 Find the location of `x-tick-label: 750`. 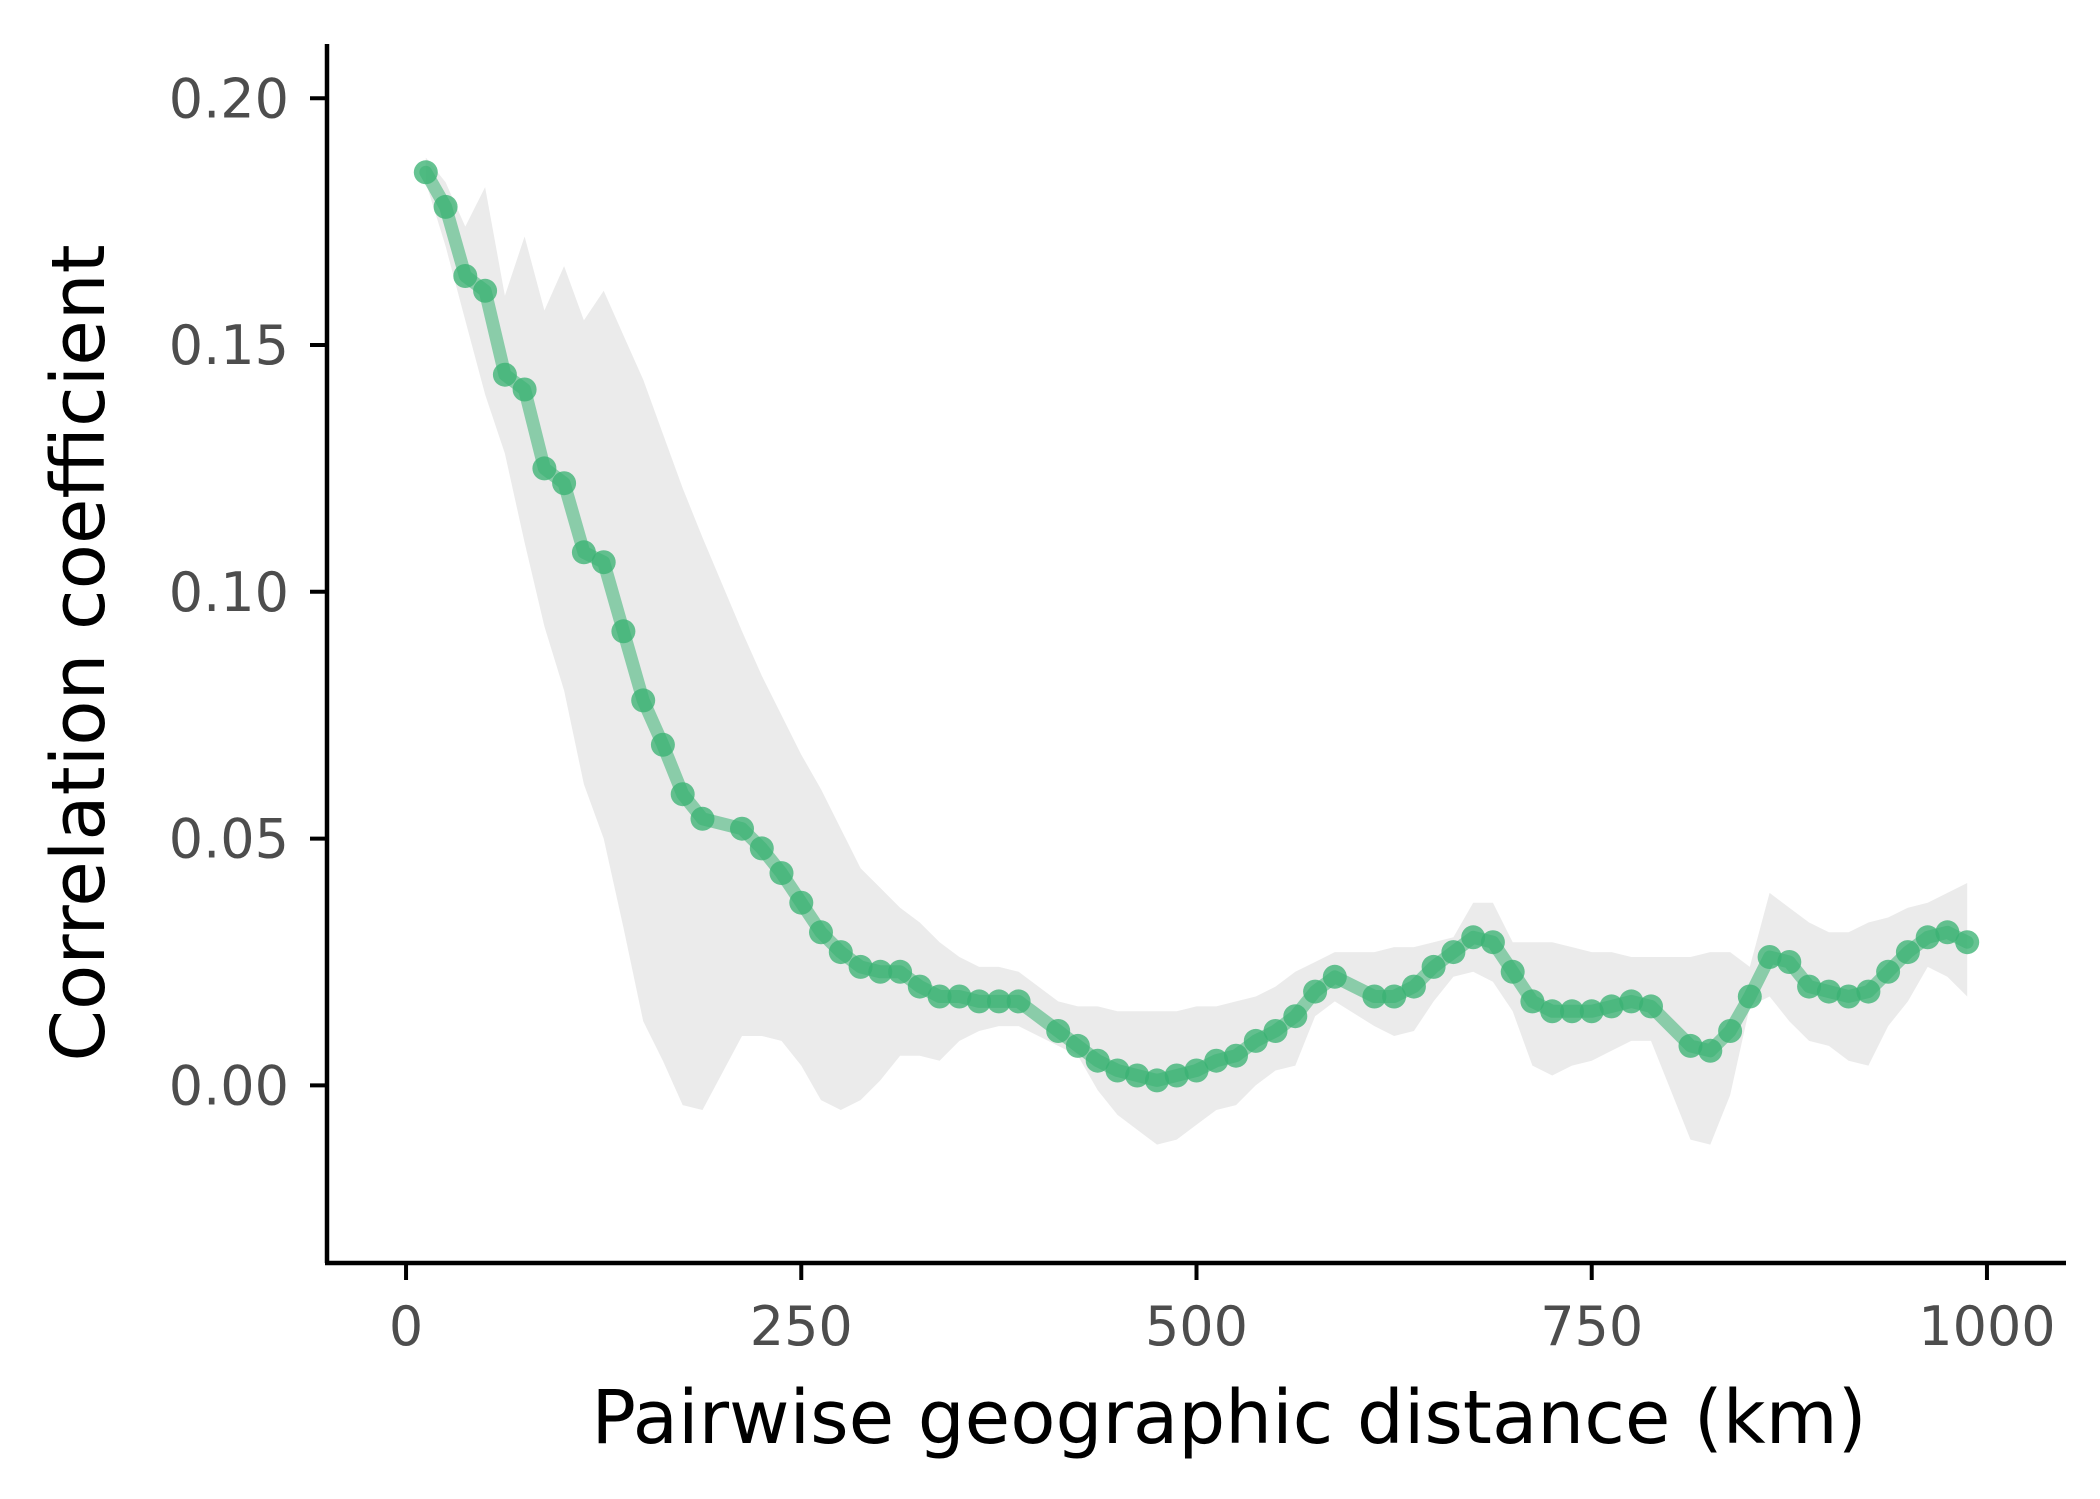

x-tick-label: 750 is located at coordinates (1591, 1326).